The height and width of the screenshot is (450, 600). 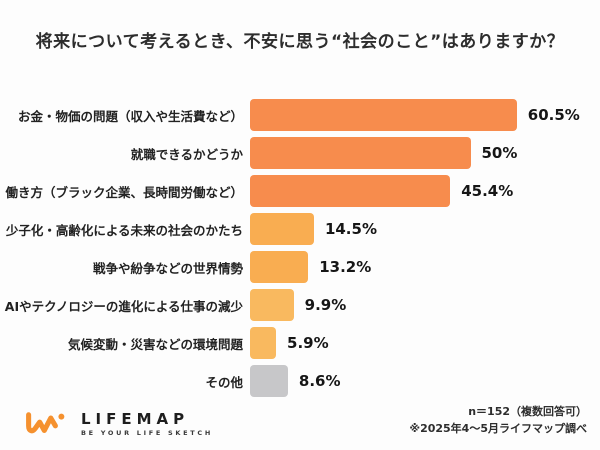 What do you see at coordinates (123, 306) in the screenshot?
I see `category-label: AIやテクノロジーの進化による仕事の減少` at bounding box center [123, 306].